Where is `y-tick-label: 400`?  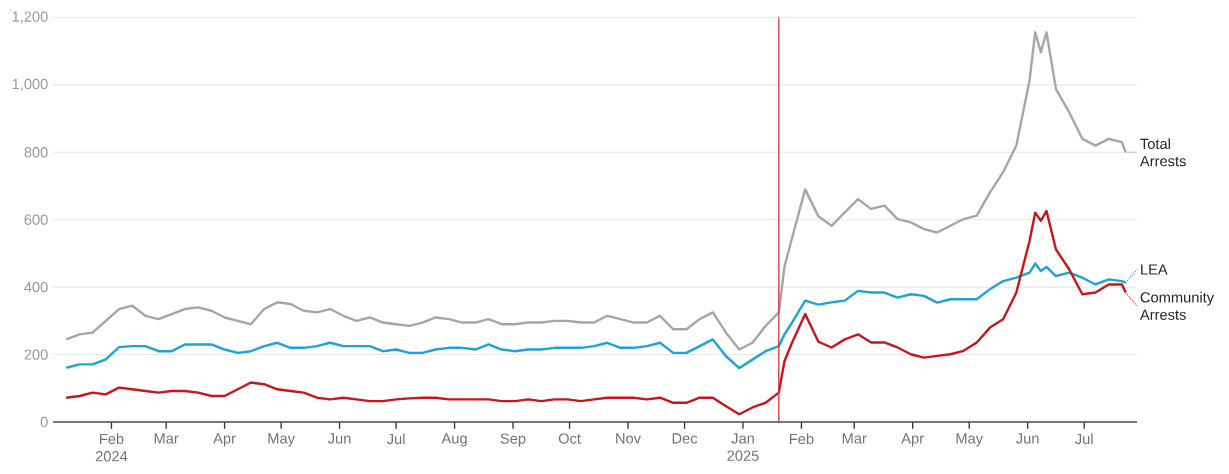
y-tick-label: 400 is located at coordinates (36, 287).